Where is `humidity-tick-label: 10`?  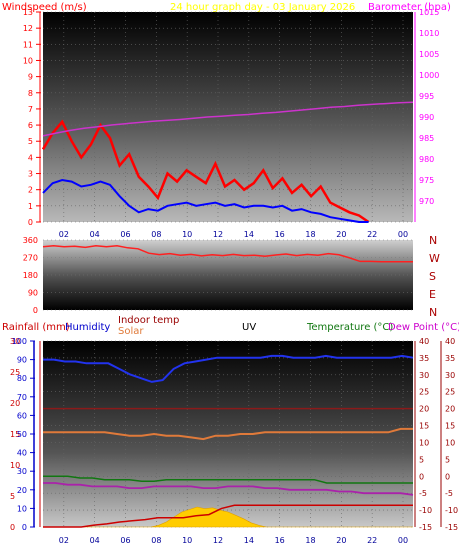
humidity-tick-label: 10 is located at coordinates (22, 508).